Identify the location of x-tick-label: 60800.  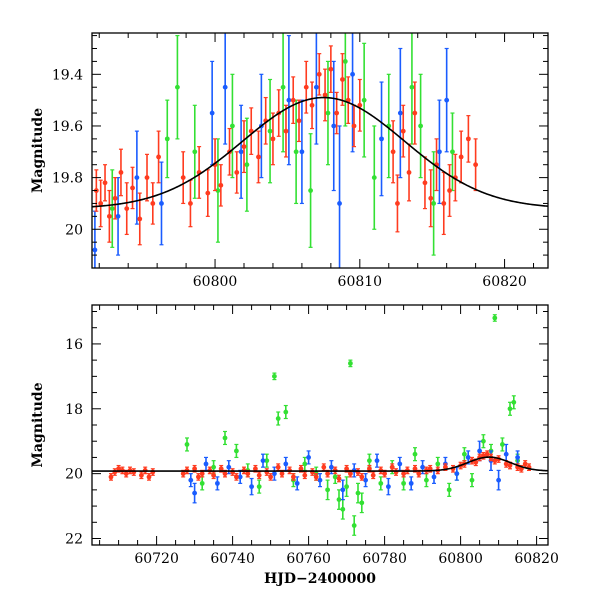
(460, 559).